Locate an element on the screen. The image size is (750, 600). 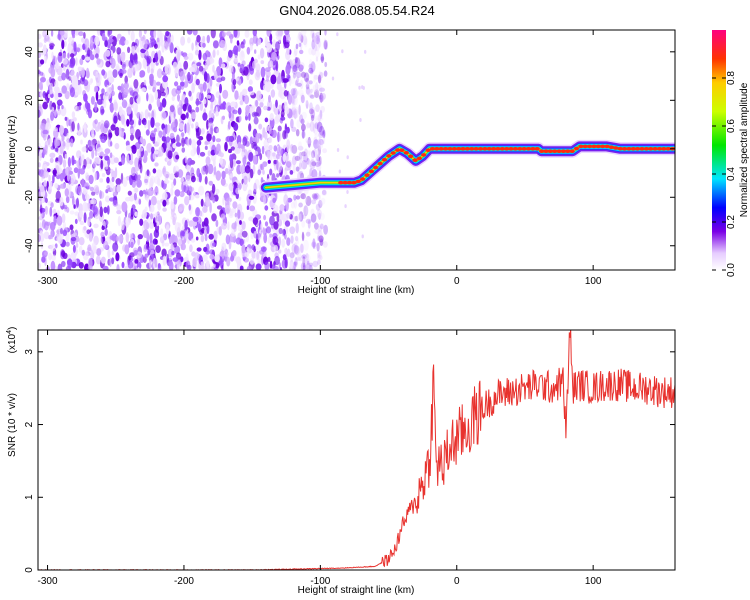
colorbar-gradient is located at coordinates (719, 150).